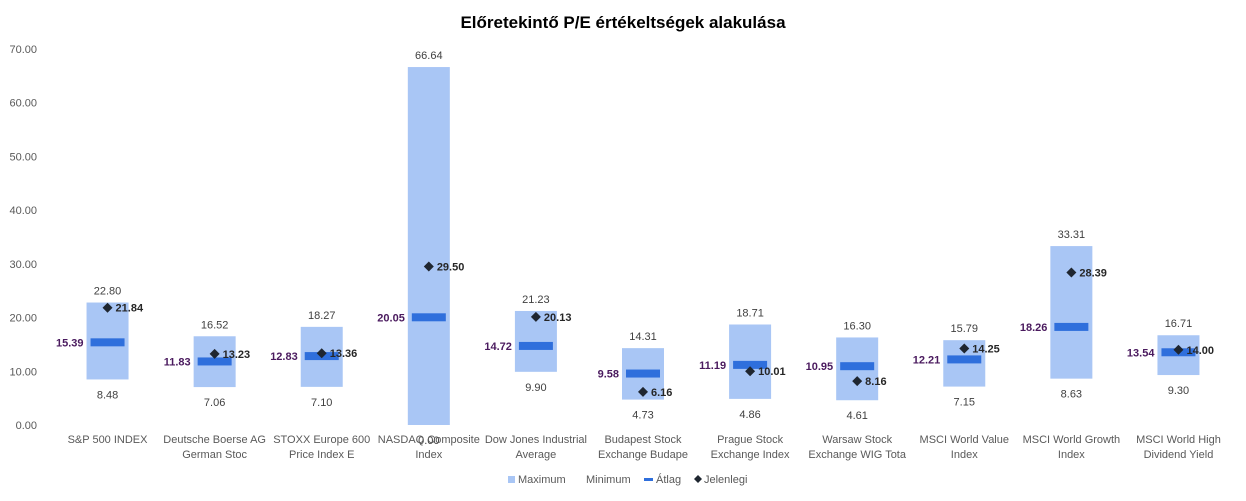  Describe the element at coordinates (23, 265) in the screenshot. I see `y-tick-label: 30.00` at that location.